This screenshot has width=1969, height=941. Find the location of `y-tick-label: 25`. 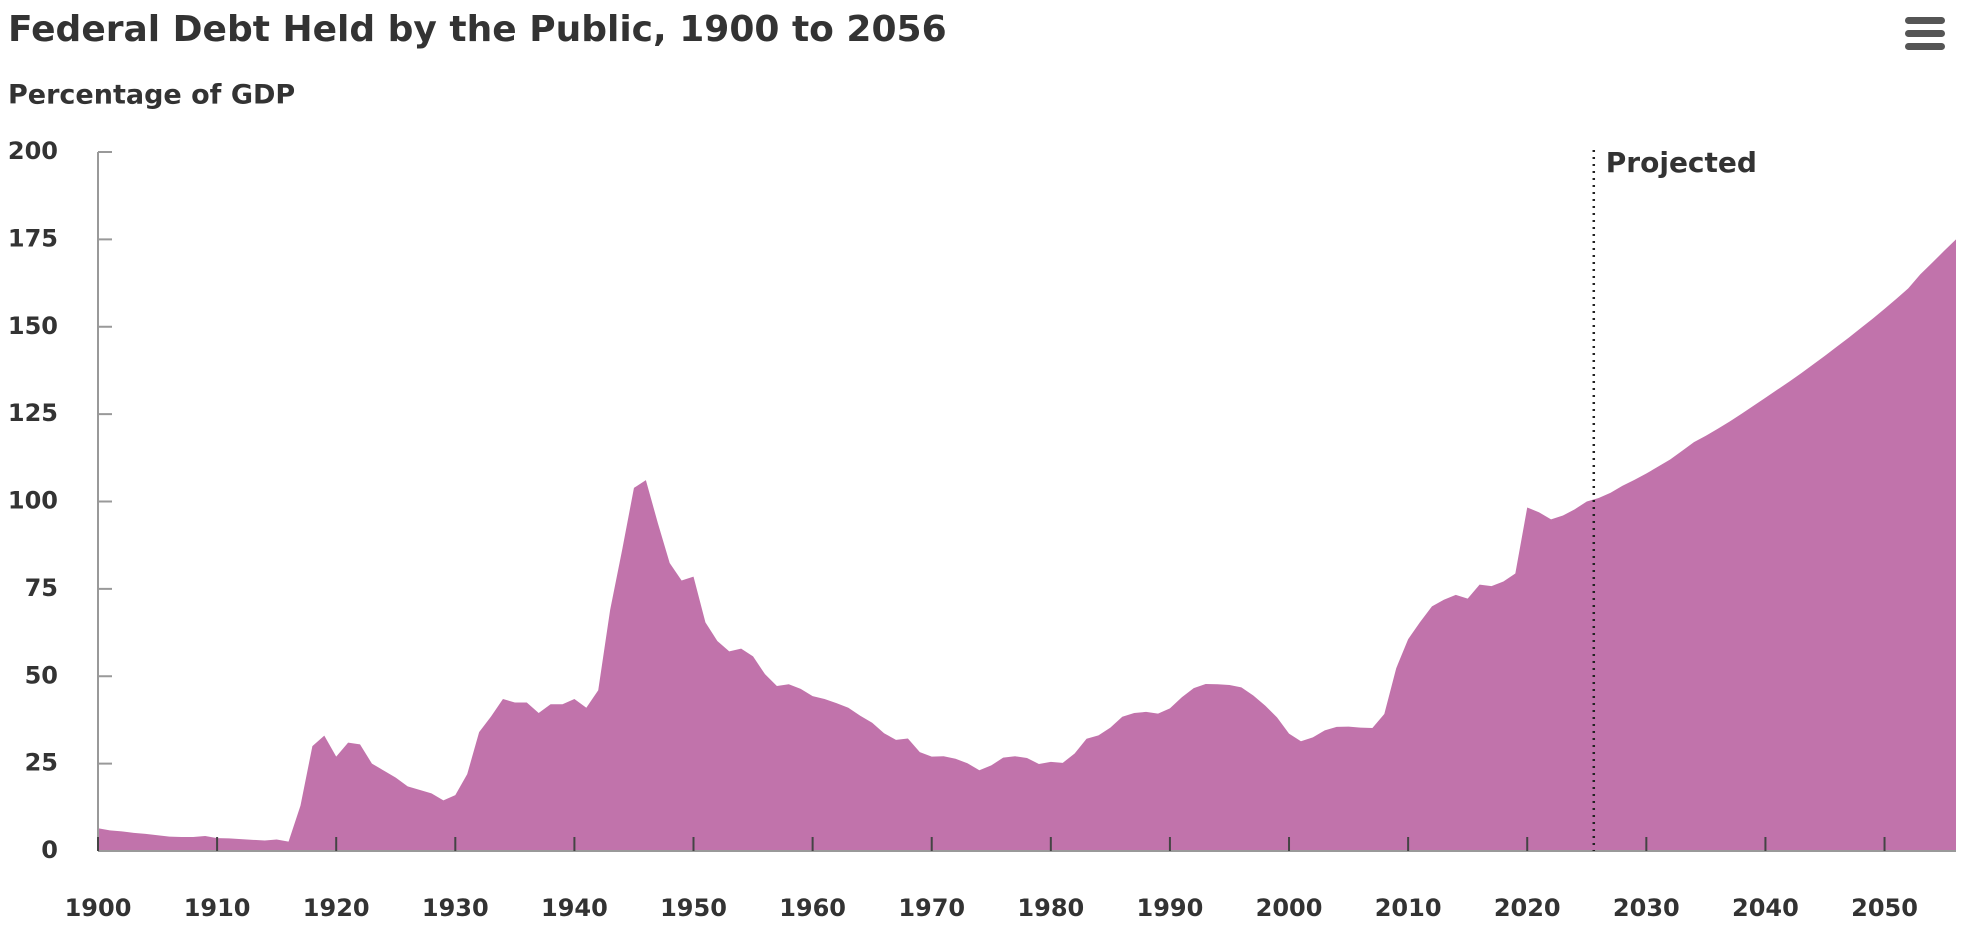

y-tick-label: 25 is located at coordinates (41, 763).